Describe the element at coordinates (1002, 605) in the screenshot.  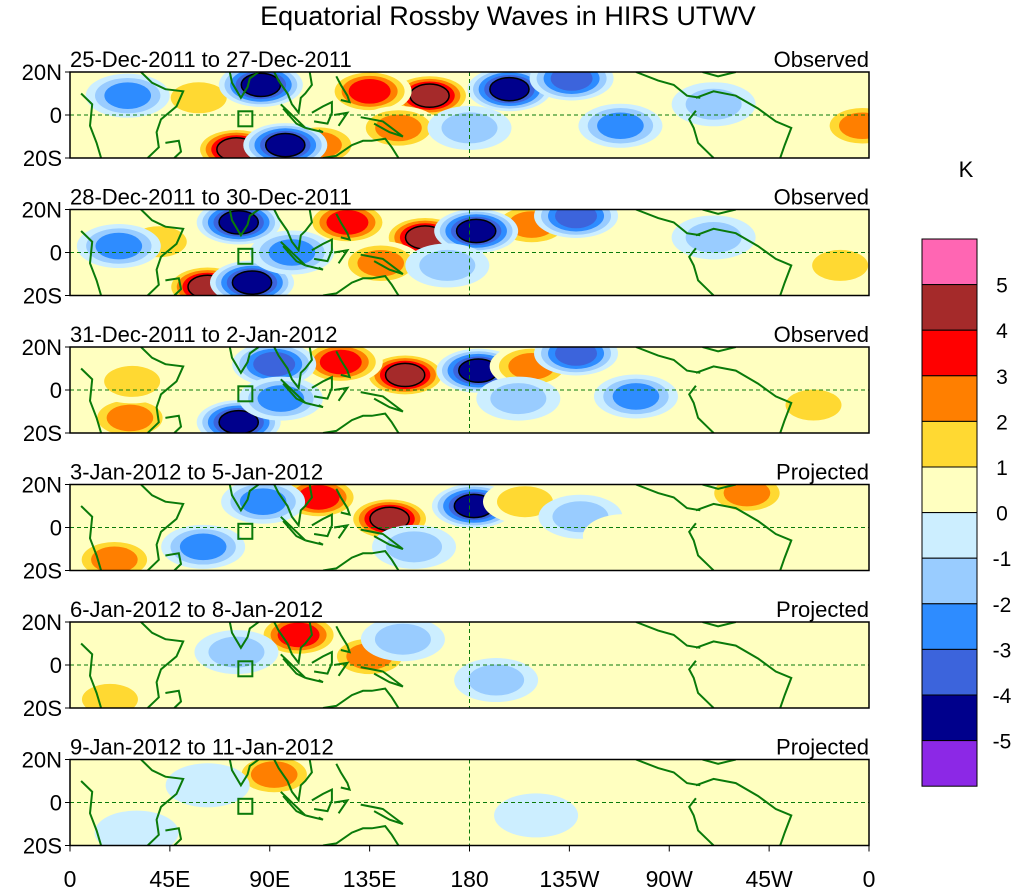
I see `colorbar-tick-label: -2` at that location.